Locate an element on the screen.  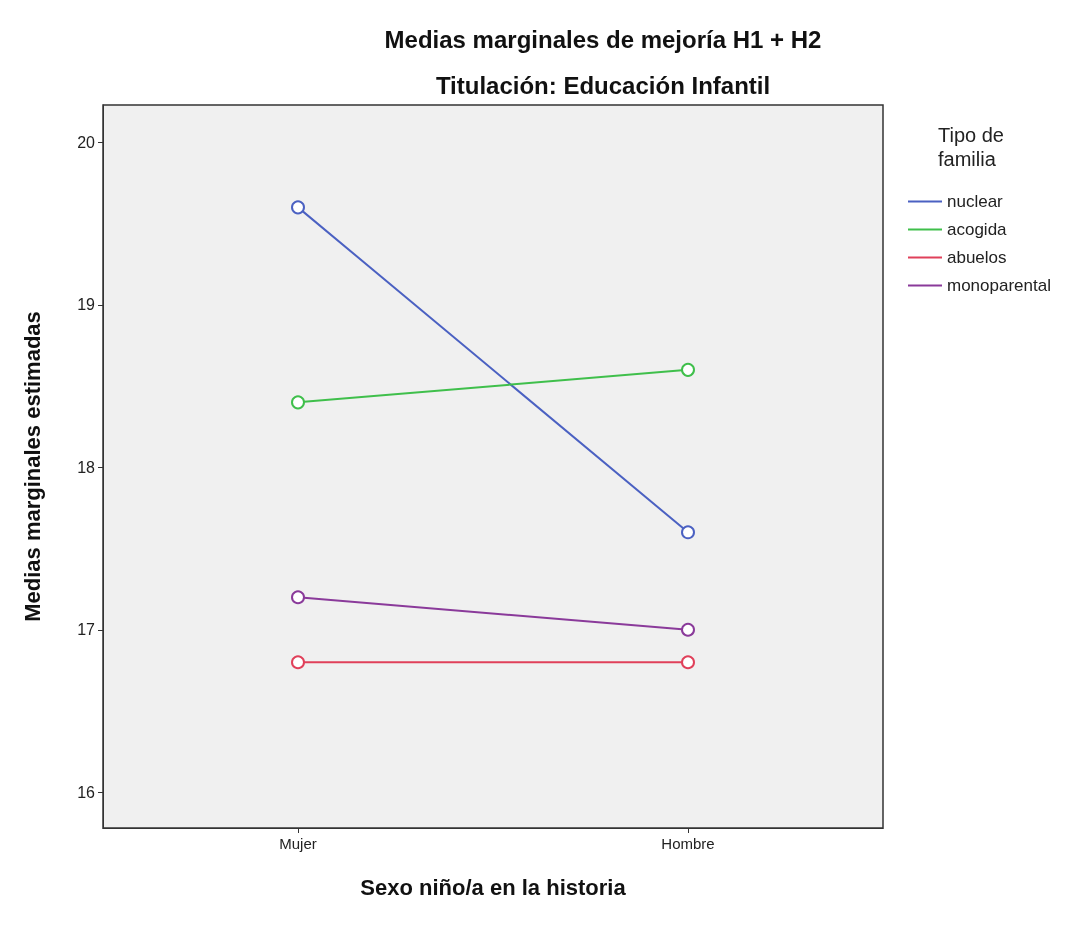
y-tick-label: 19 is located at coordinates (86, 305).